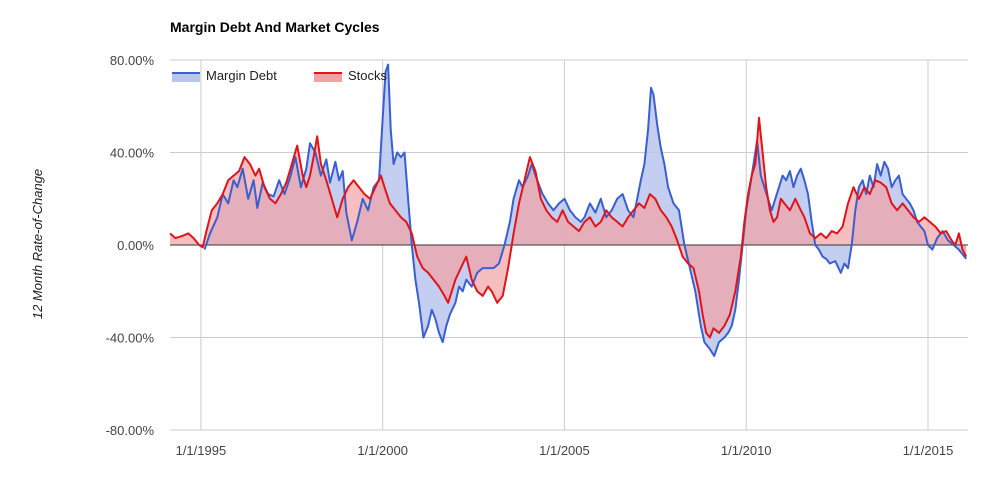 This screenshot has width=1005, height=477. I want to click on legend-item-stocks: Stocks, so click(351, 75).